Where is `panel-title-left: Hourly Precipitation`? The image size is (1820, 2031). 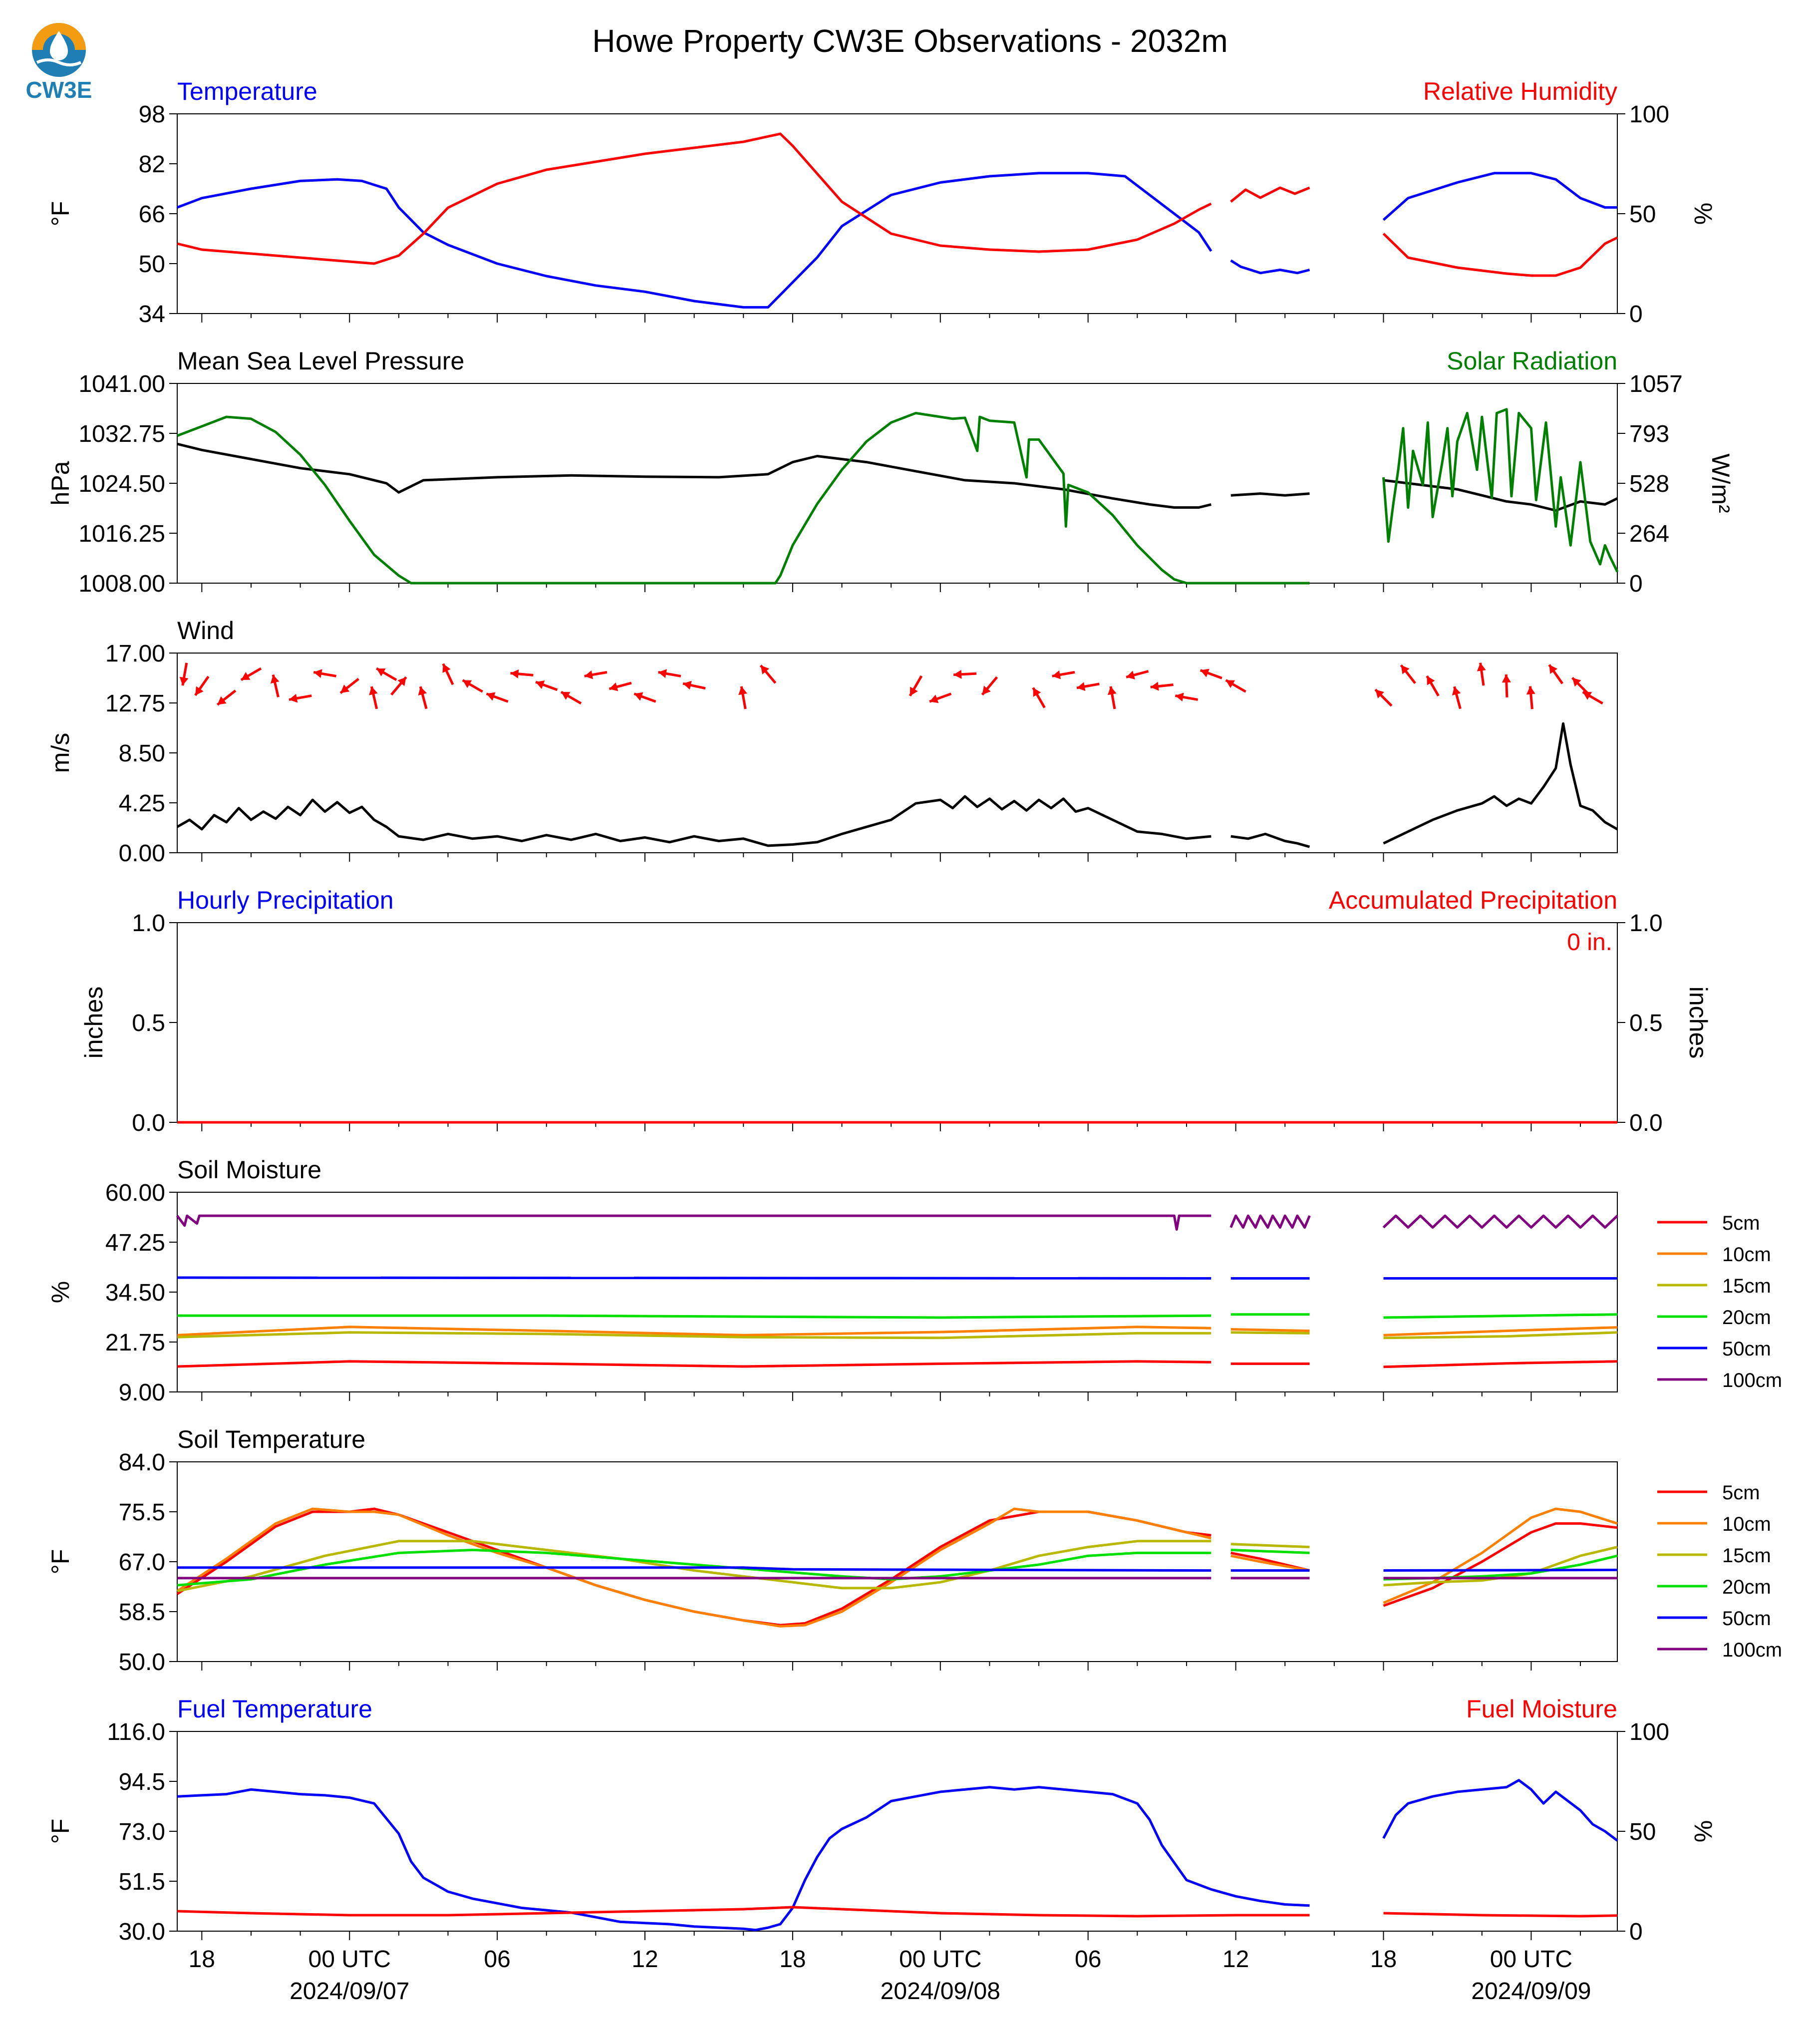
panel-title-left: Hourly Precipitation is located at coordinates (285, 900).